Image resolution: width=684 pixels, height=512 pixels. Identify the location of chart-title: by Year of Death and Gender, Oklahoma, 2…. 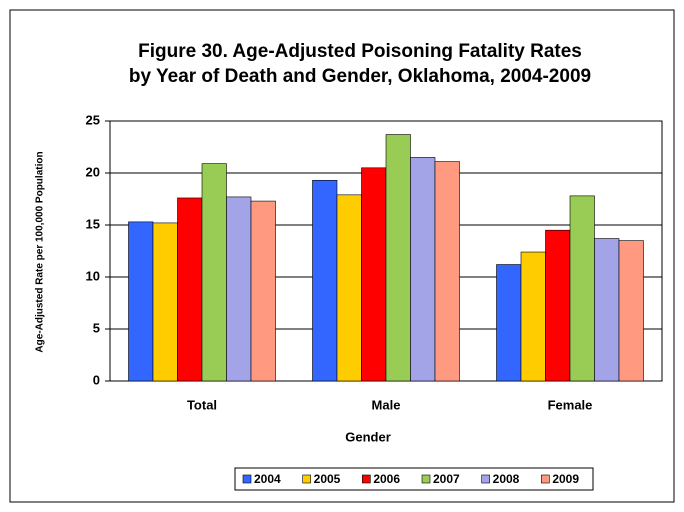
(360, 76).